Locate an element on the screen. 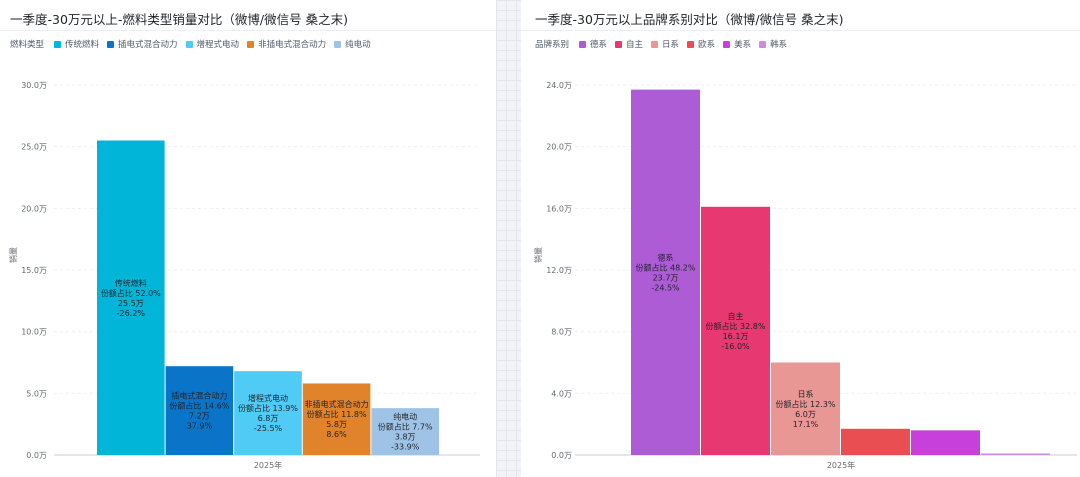  x-category-label: 2025年 is located at coordinates (268, 465).